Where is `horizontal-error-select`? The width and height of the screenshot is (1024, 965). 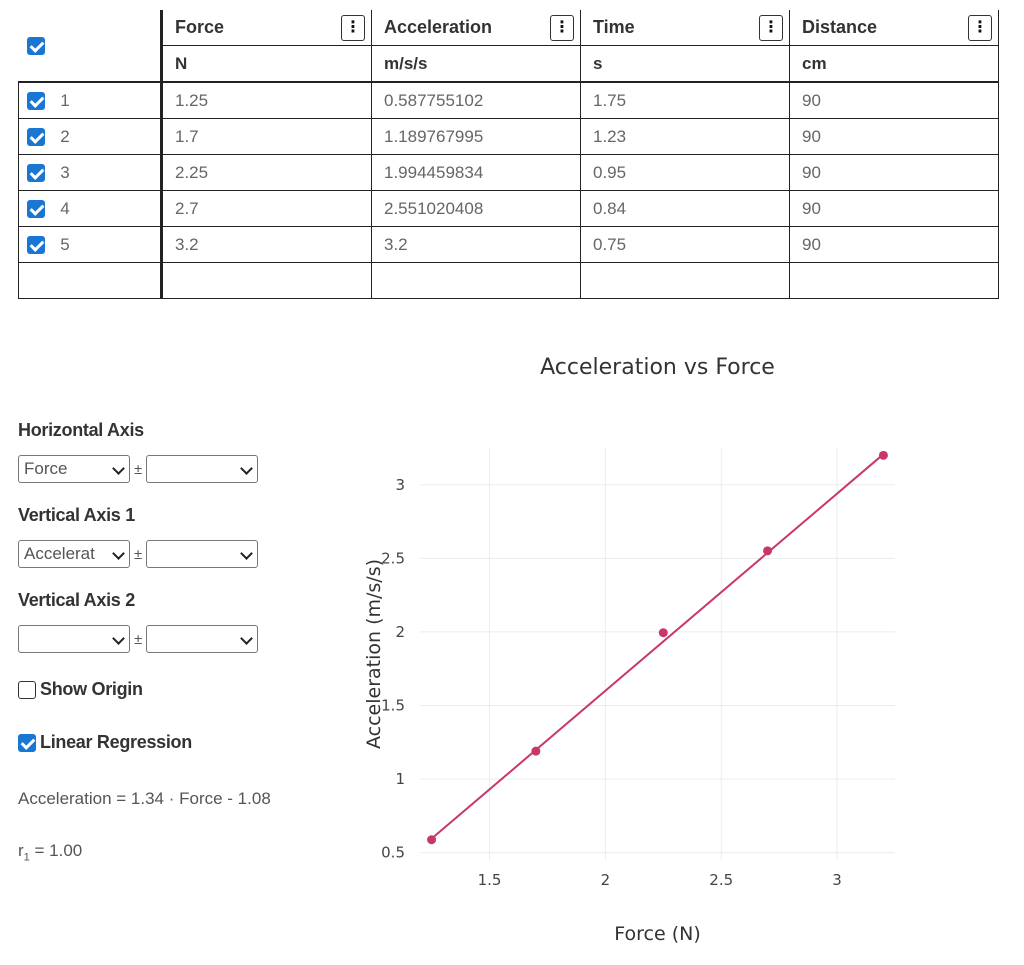
horizontal-error-select is located at coordinates (202, 469).